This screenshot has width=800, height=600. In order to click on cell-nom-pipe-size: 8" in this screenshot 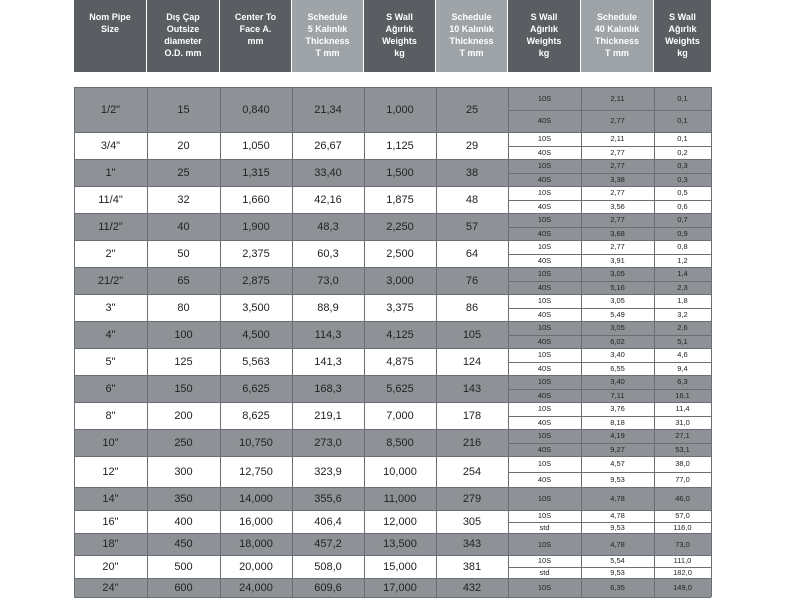, I will do `click(110, 415)`.